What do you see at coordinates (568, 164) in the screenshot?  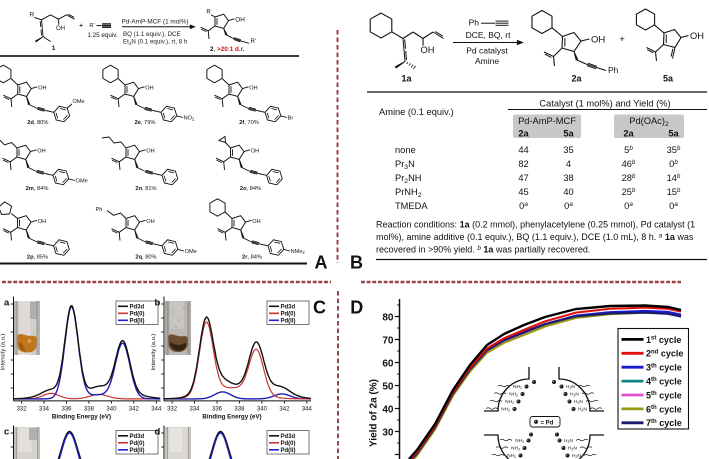 I see `svg-text: 4` at bounding box center [568, 164].